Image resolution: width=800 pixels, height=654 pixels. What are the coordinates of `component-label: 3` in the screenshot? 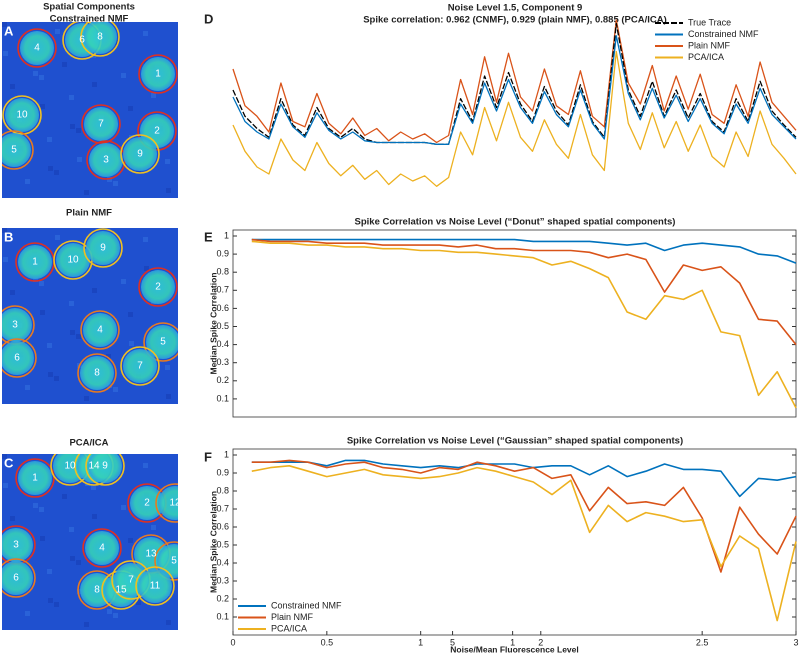 It's located at (106, 160).